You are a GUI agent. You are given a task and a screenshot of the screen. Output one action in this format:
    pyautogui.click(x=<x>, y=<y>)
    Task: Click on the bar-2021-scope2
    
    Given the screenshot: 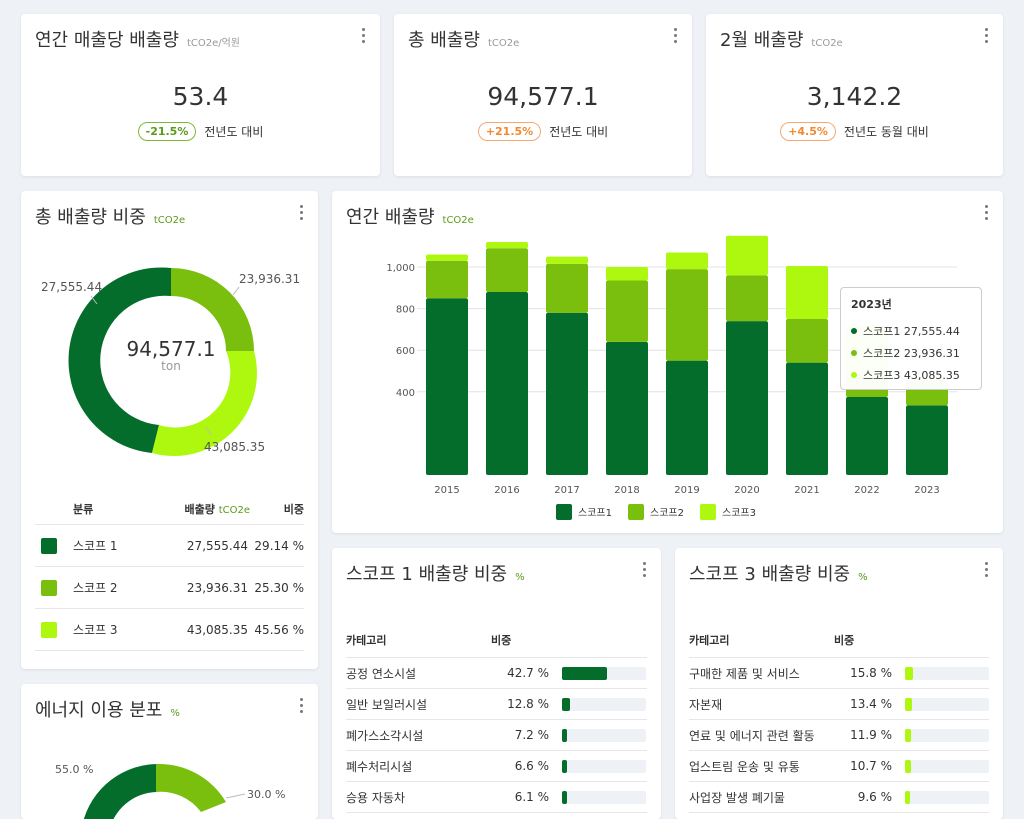 What is the action you would take?
    pyautogui.click(x=807, y=341)
    